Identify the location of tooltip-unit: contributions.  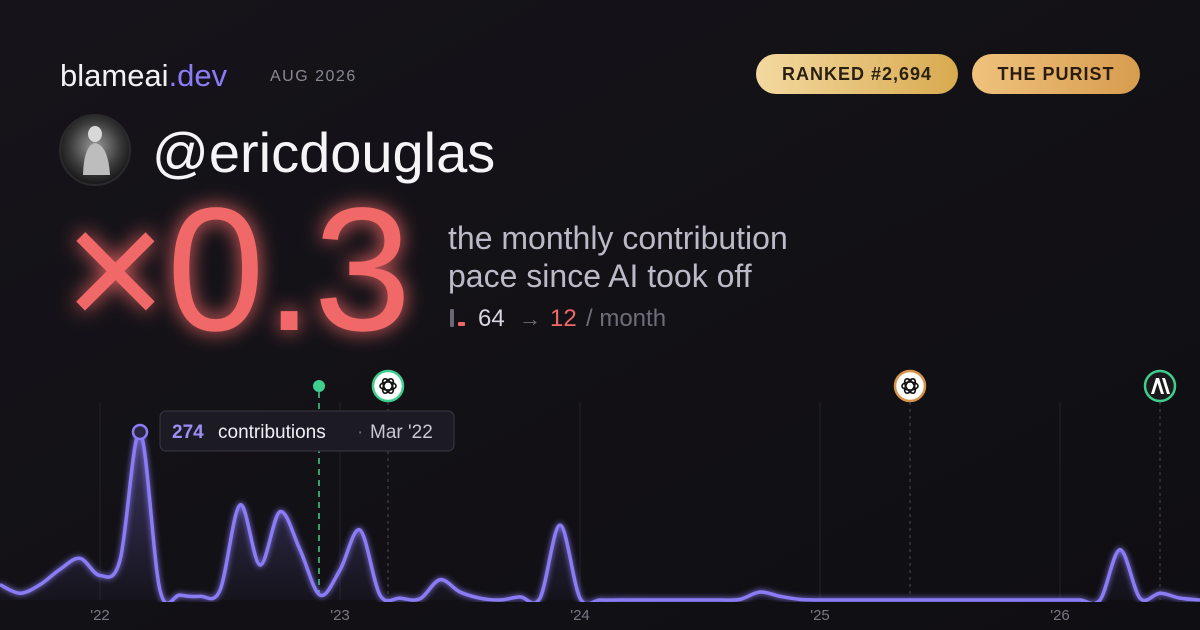
(272, 432).